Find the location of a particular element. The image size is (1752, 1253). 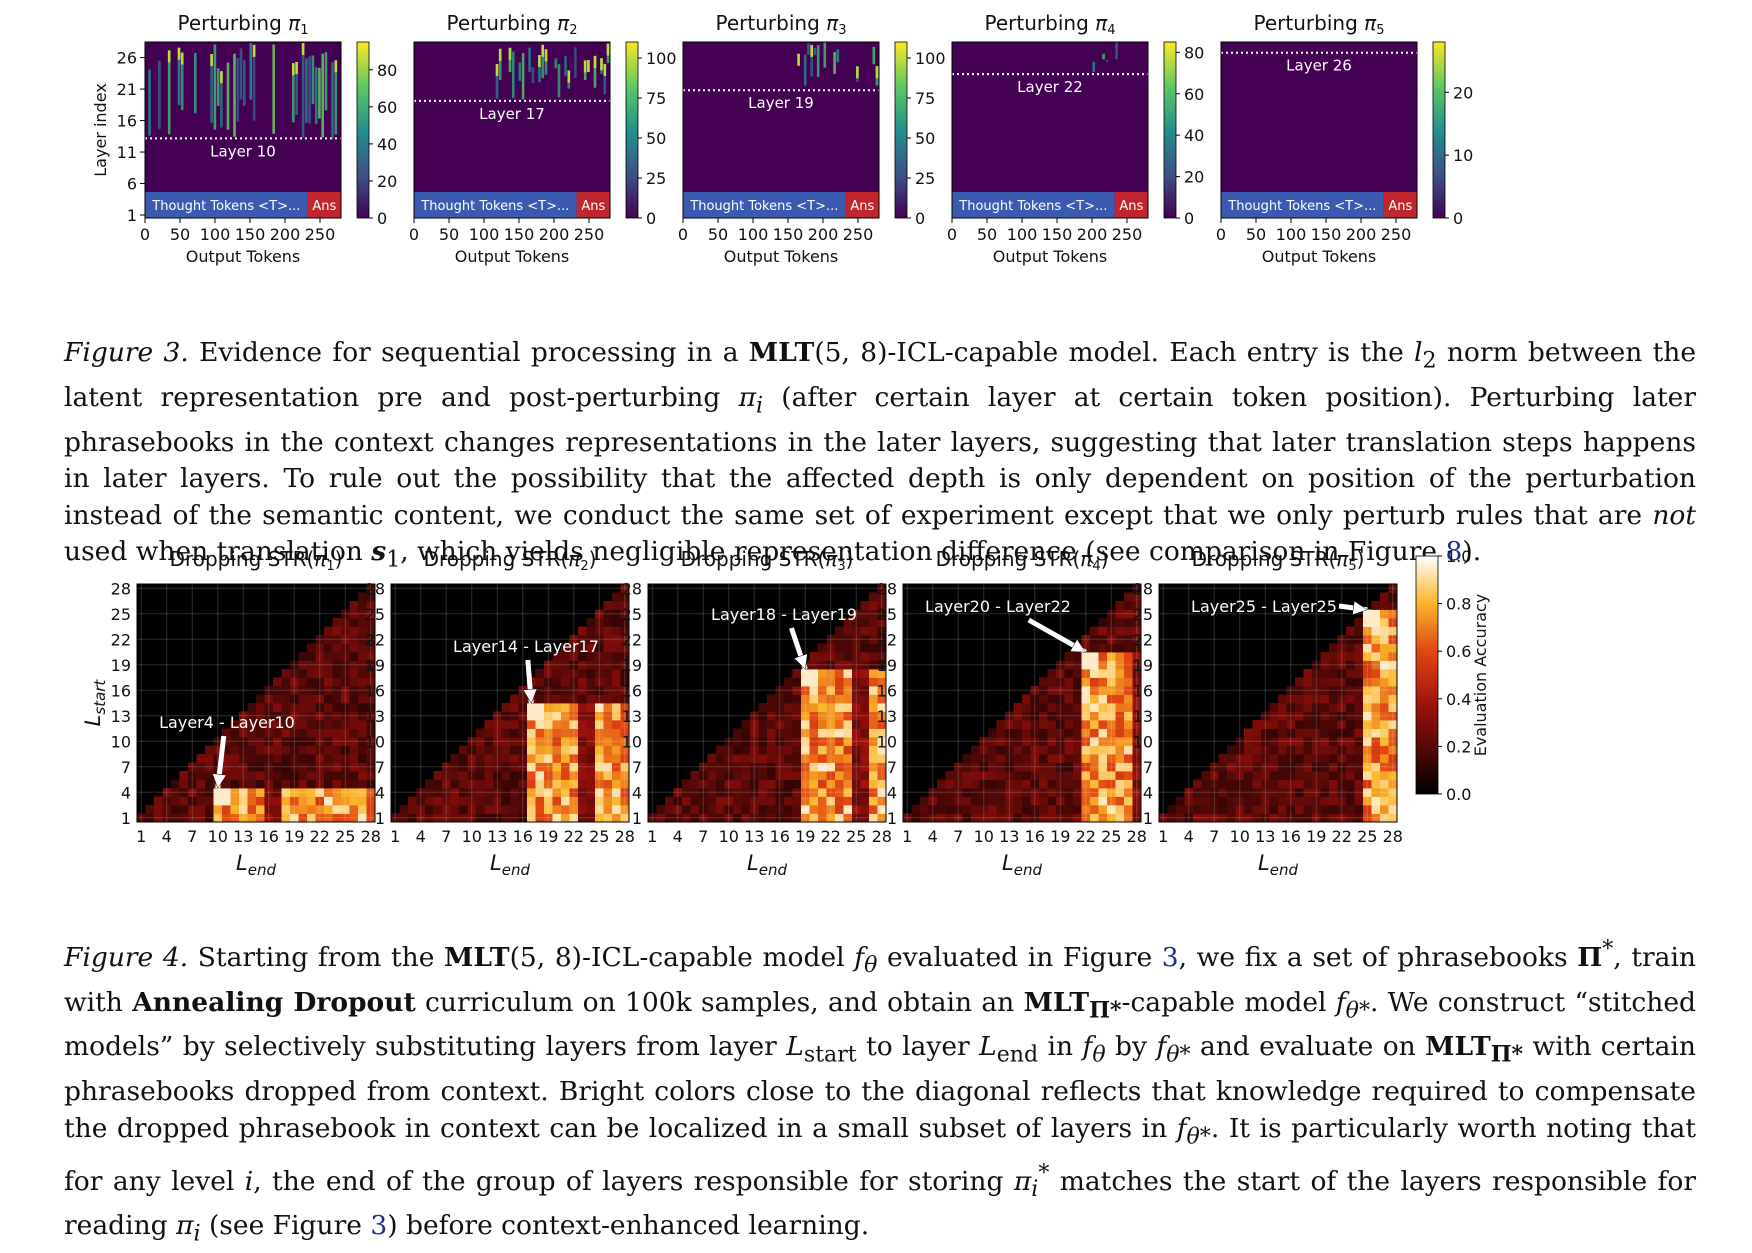

x-tick-label: 50 is located at coordinates (987, 234).